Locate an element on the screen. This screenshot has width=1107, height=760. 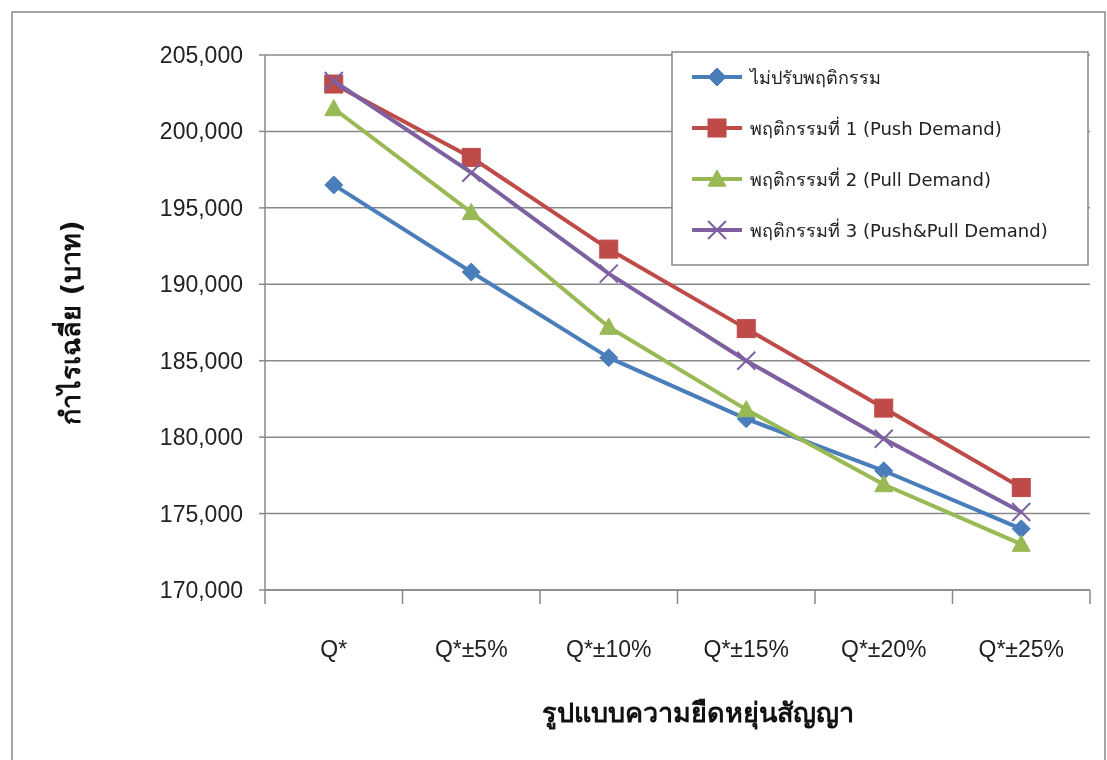
x-tick-label: Q*±15% is located at coordinates (746, 649).